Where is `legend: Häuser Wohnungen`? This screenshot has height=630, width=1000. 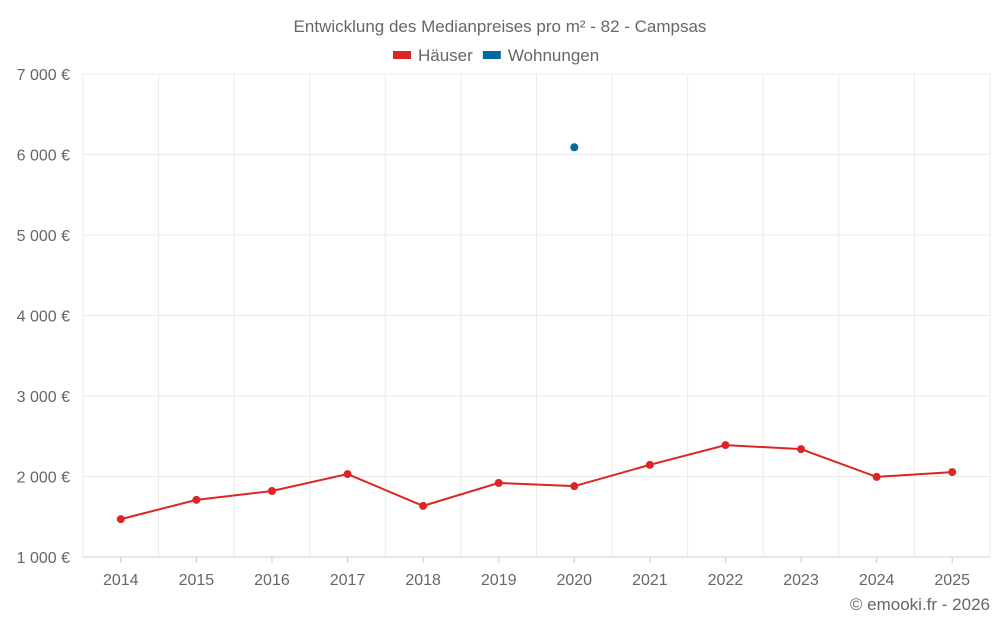
legend: Häuser Wohnungen is located at coordinates (496, 55).